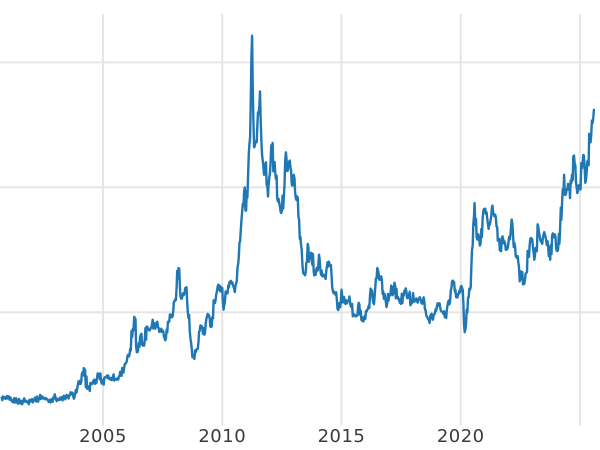  I want to click on x-tick-label-2010: 2010, so click(222, 436).